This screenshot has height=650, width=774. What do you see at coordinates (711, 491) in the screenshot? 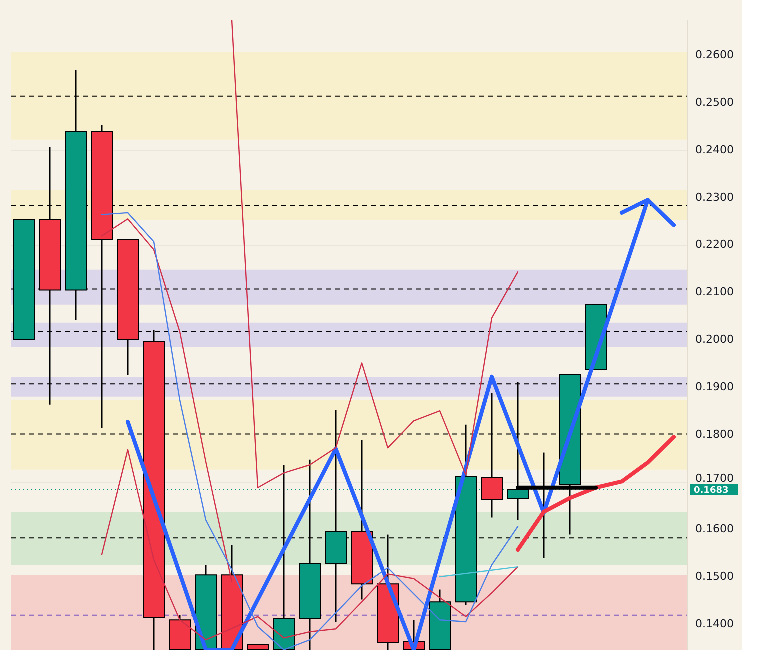
I see `ref-line-label: 0.1683` at bounding box center [711, 491].